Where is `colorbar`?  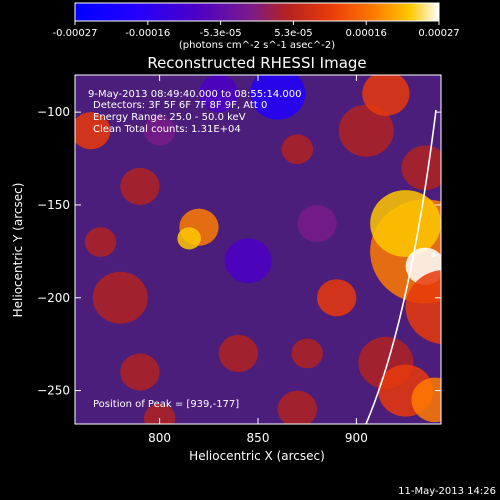
colorbar is located at coordinates (257, 12).